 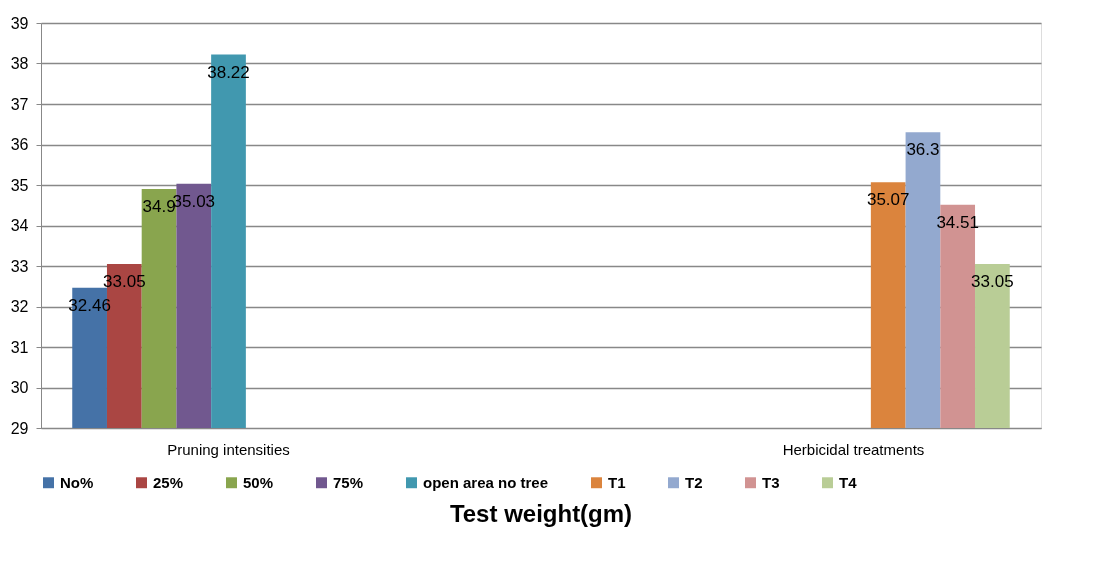 I want to click on y-tick-label: 33, so click(x=19, y=266).